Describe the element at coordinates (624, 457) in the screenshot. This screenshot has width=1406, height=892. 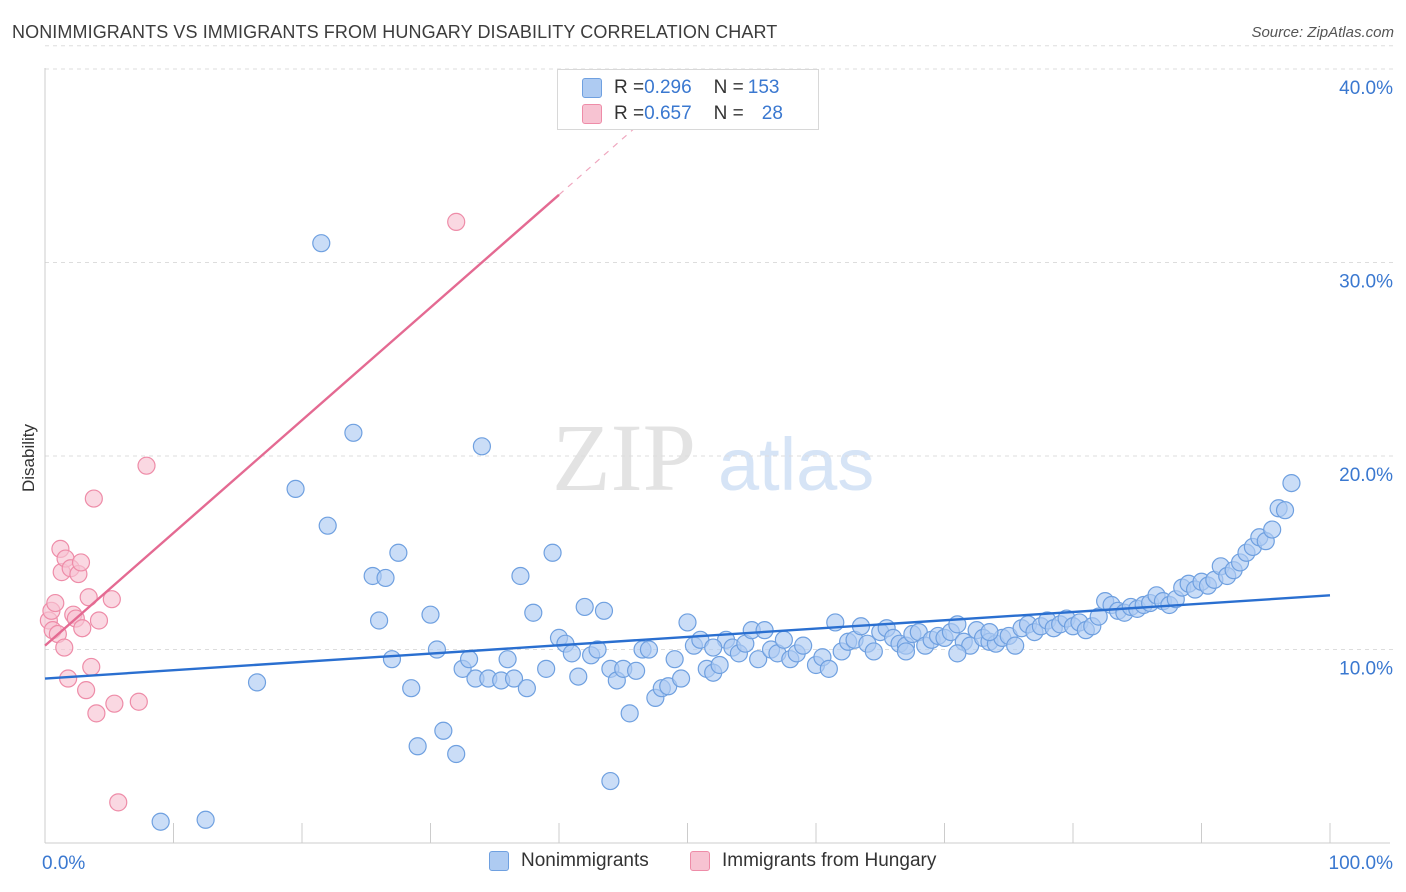
I see `watermark-zip: ZIP` at that location.